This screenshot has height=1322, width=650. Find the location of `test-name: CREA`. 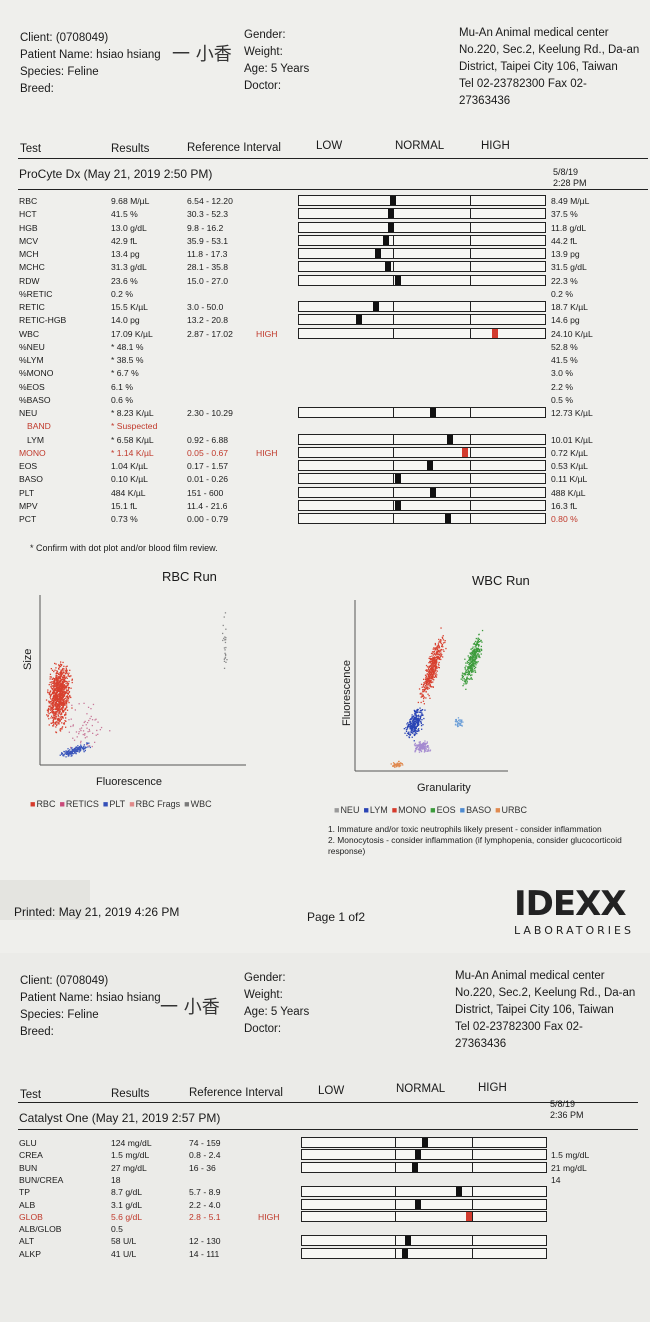

test-name: CREA is located at coordinates (31, 1155).